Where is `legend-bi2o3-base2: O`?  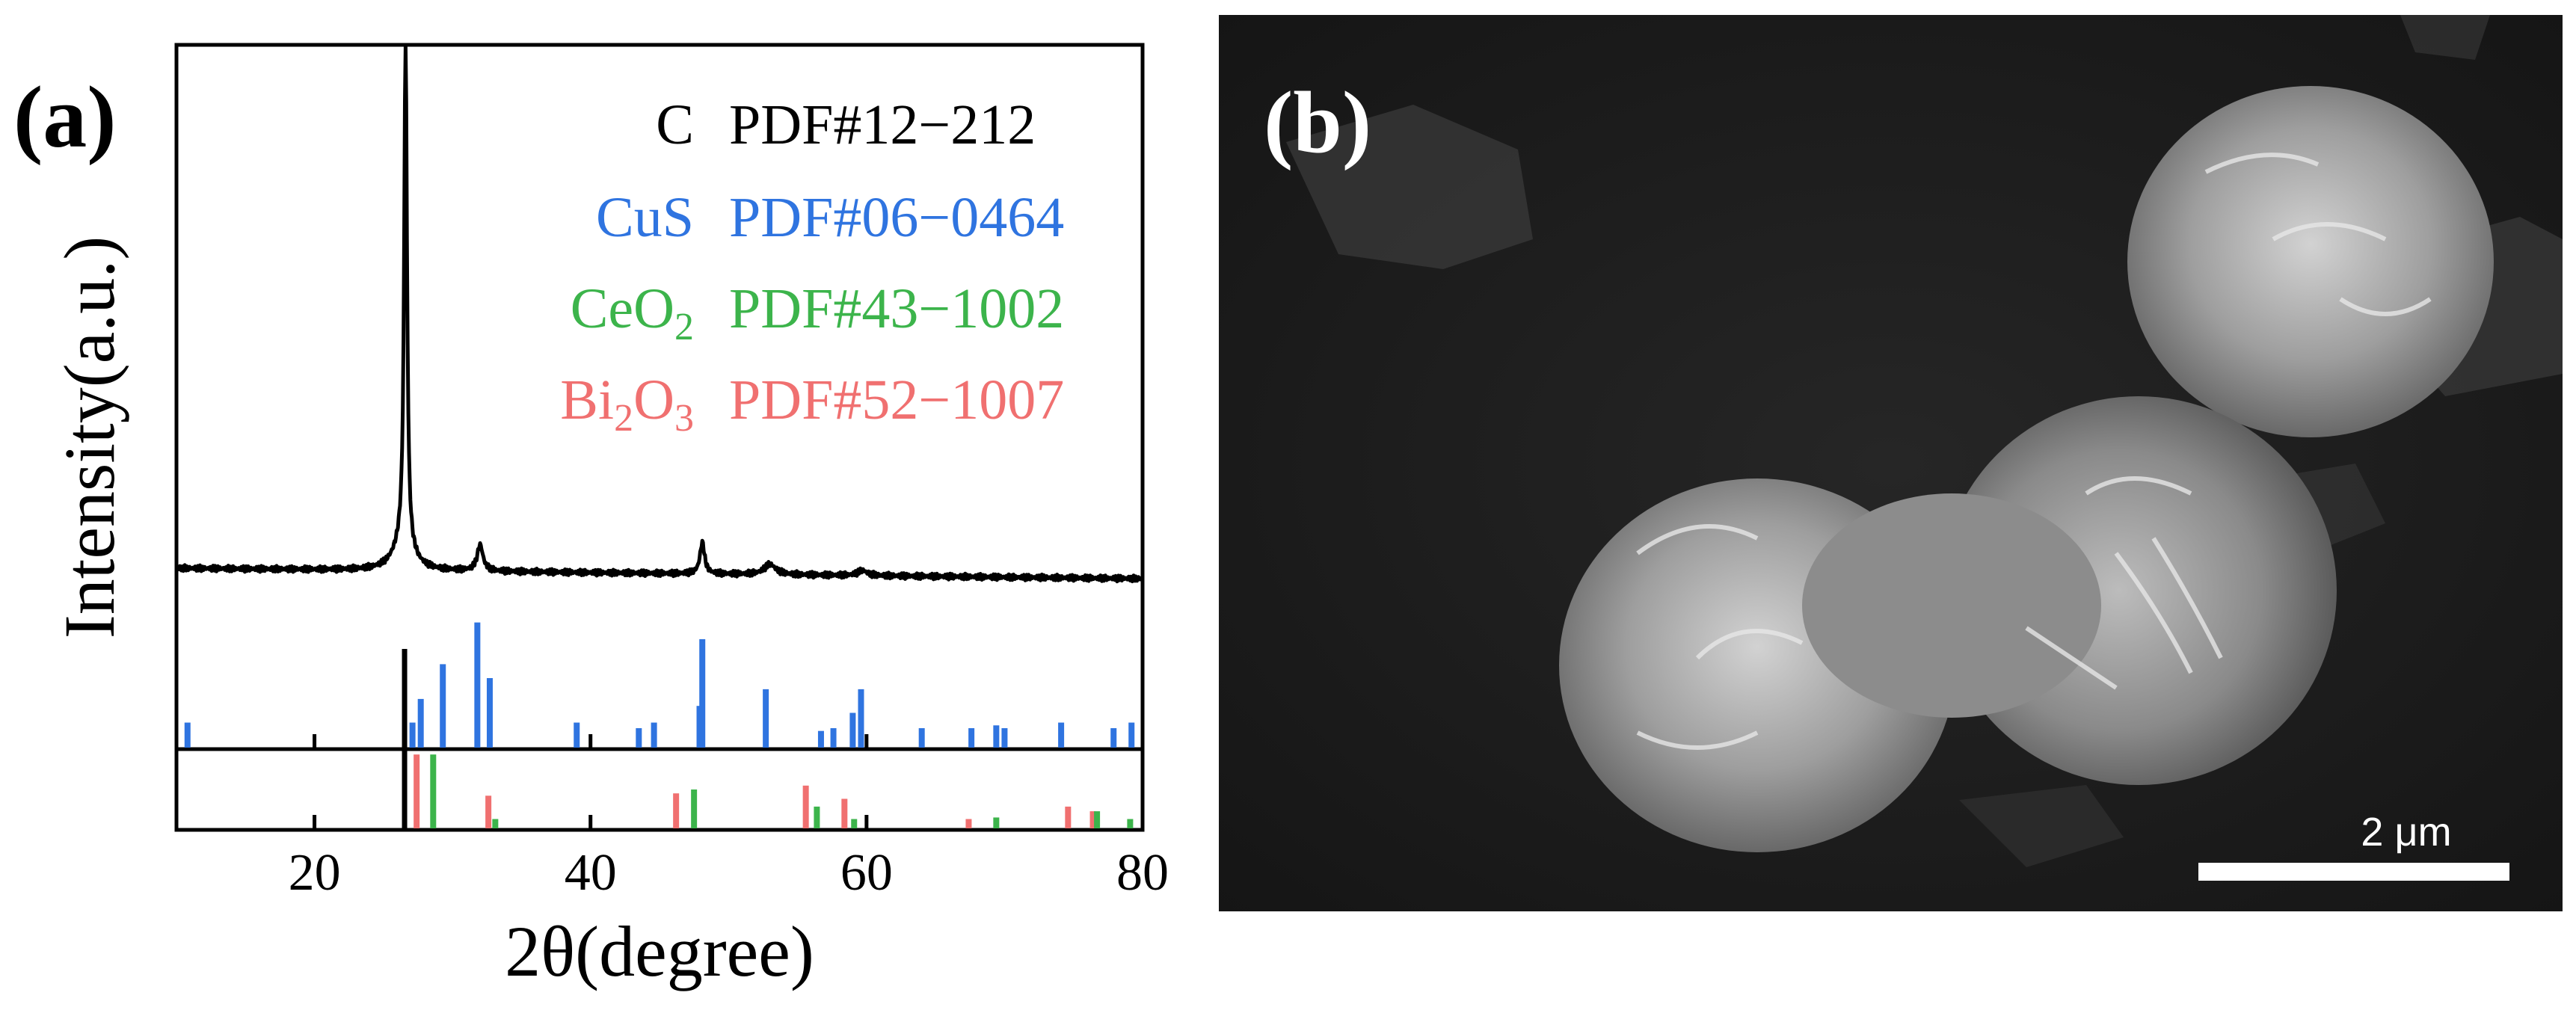
legend-bi2o3-base2: O is located at coordinates (653, 400).